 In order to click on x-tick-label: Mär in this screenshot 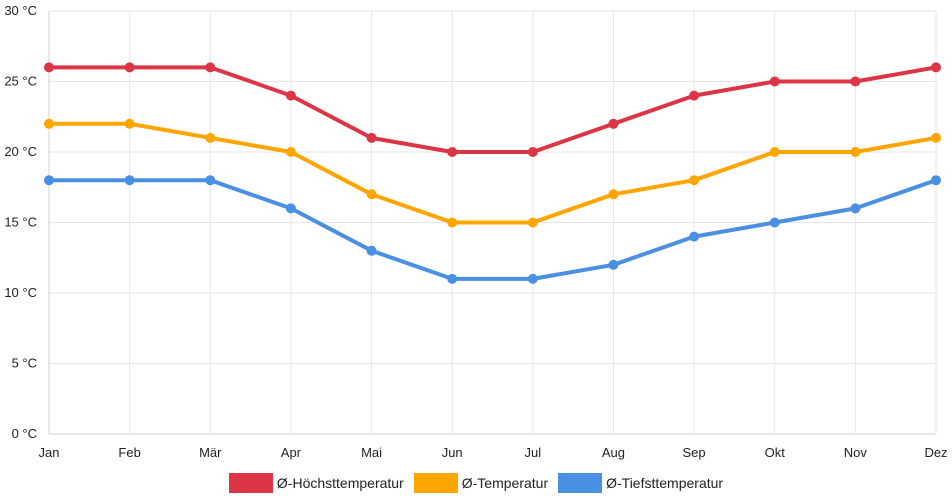, I will do `click(210, 452)`.